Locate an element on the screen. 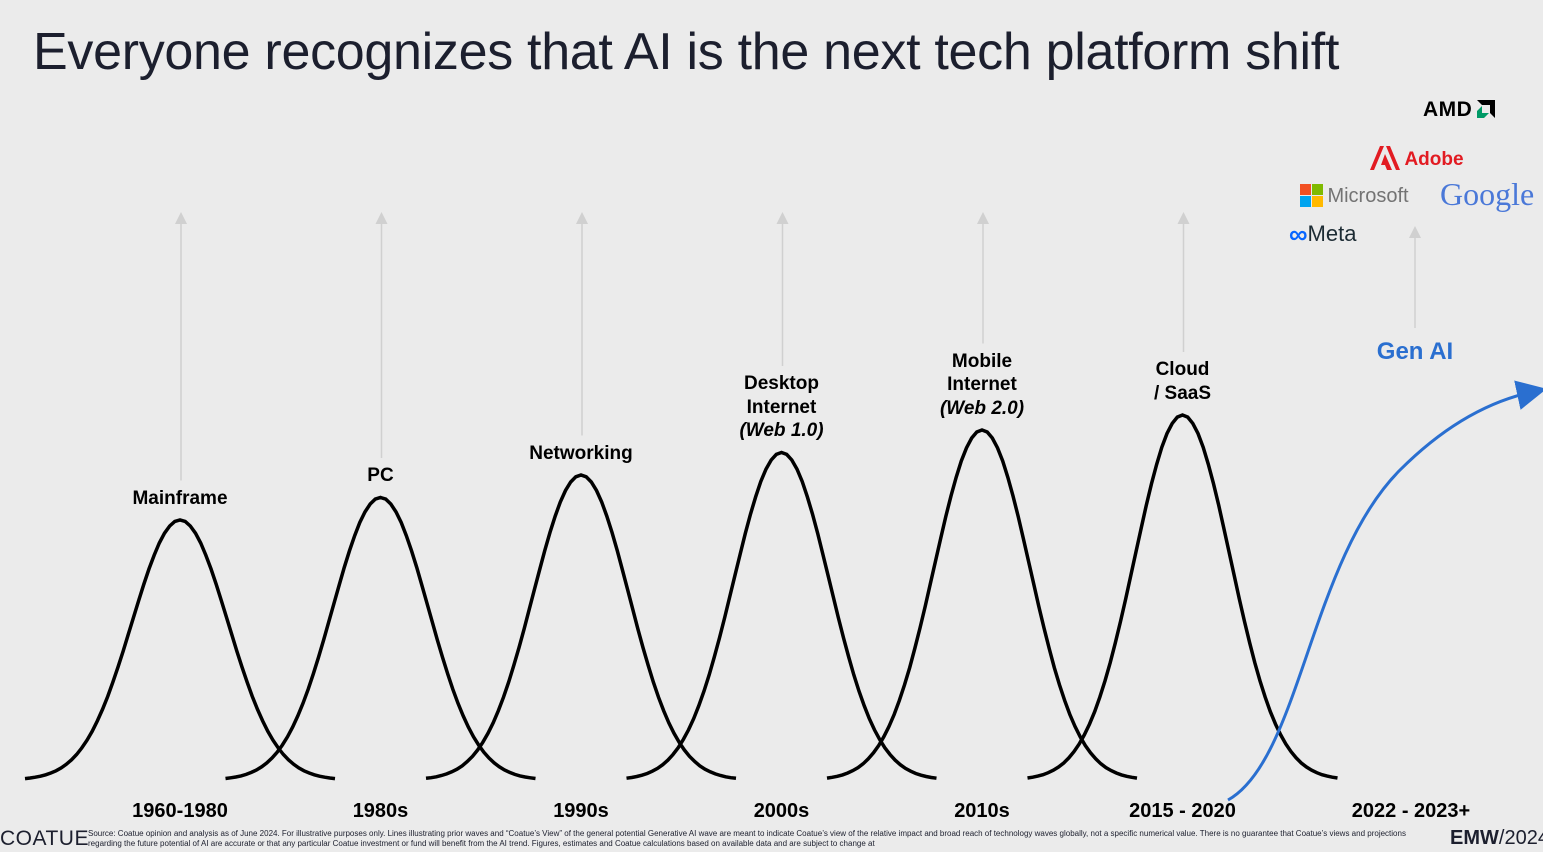 The height and width of the screenshot is (852, 1543). wave-period: 2000s is located at coordinates (781, 811).